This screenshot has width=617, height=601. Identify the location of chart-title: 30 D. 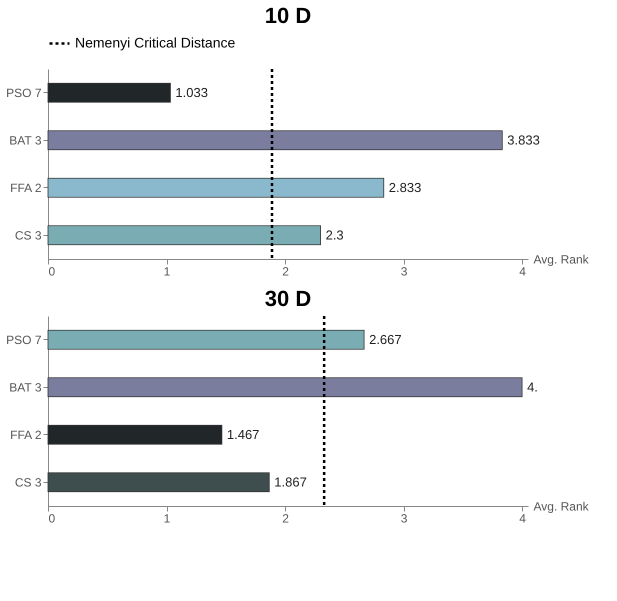
(288, 298).